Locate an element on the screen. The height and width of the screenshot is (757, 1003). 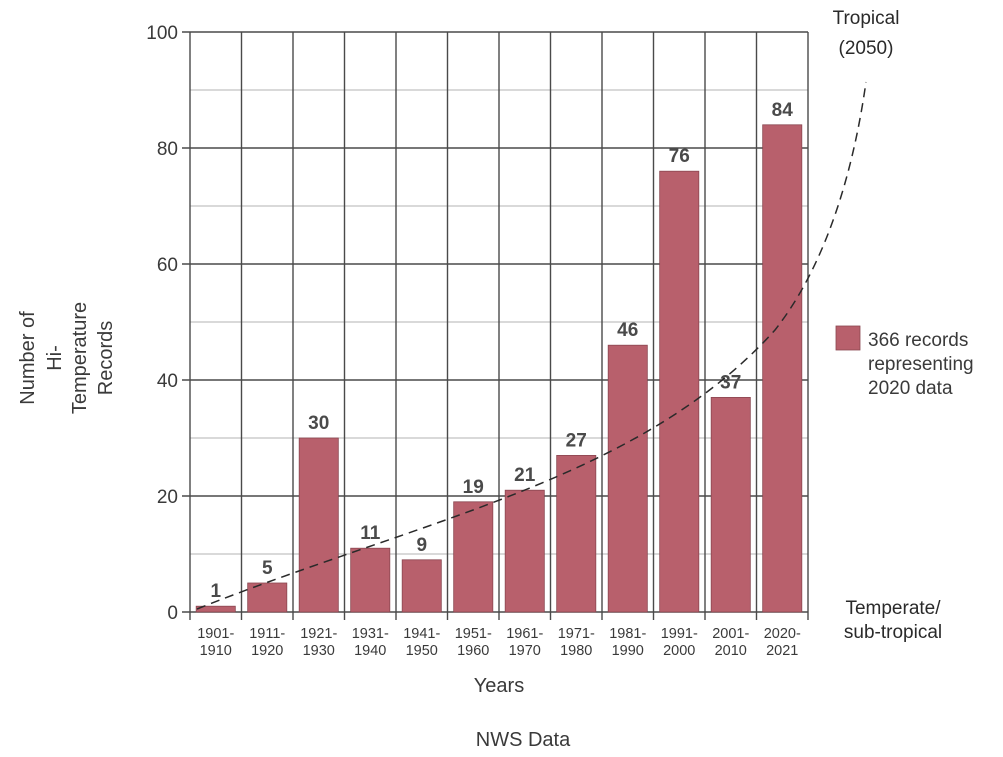
x-tick-label: 1930 is located at coordinates (319, 651).